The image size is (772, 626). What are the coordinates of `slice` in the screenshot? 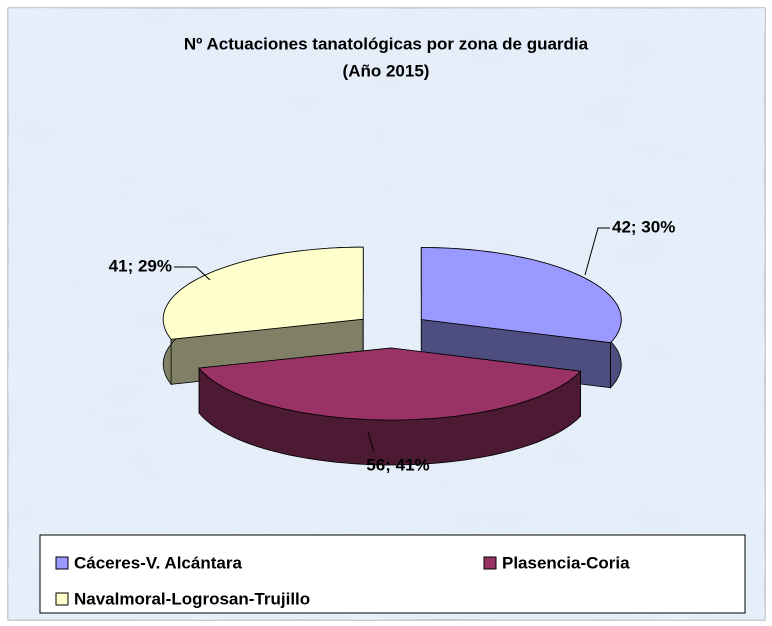 It's located at (390, 406).